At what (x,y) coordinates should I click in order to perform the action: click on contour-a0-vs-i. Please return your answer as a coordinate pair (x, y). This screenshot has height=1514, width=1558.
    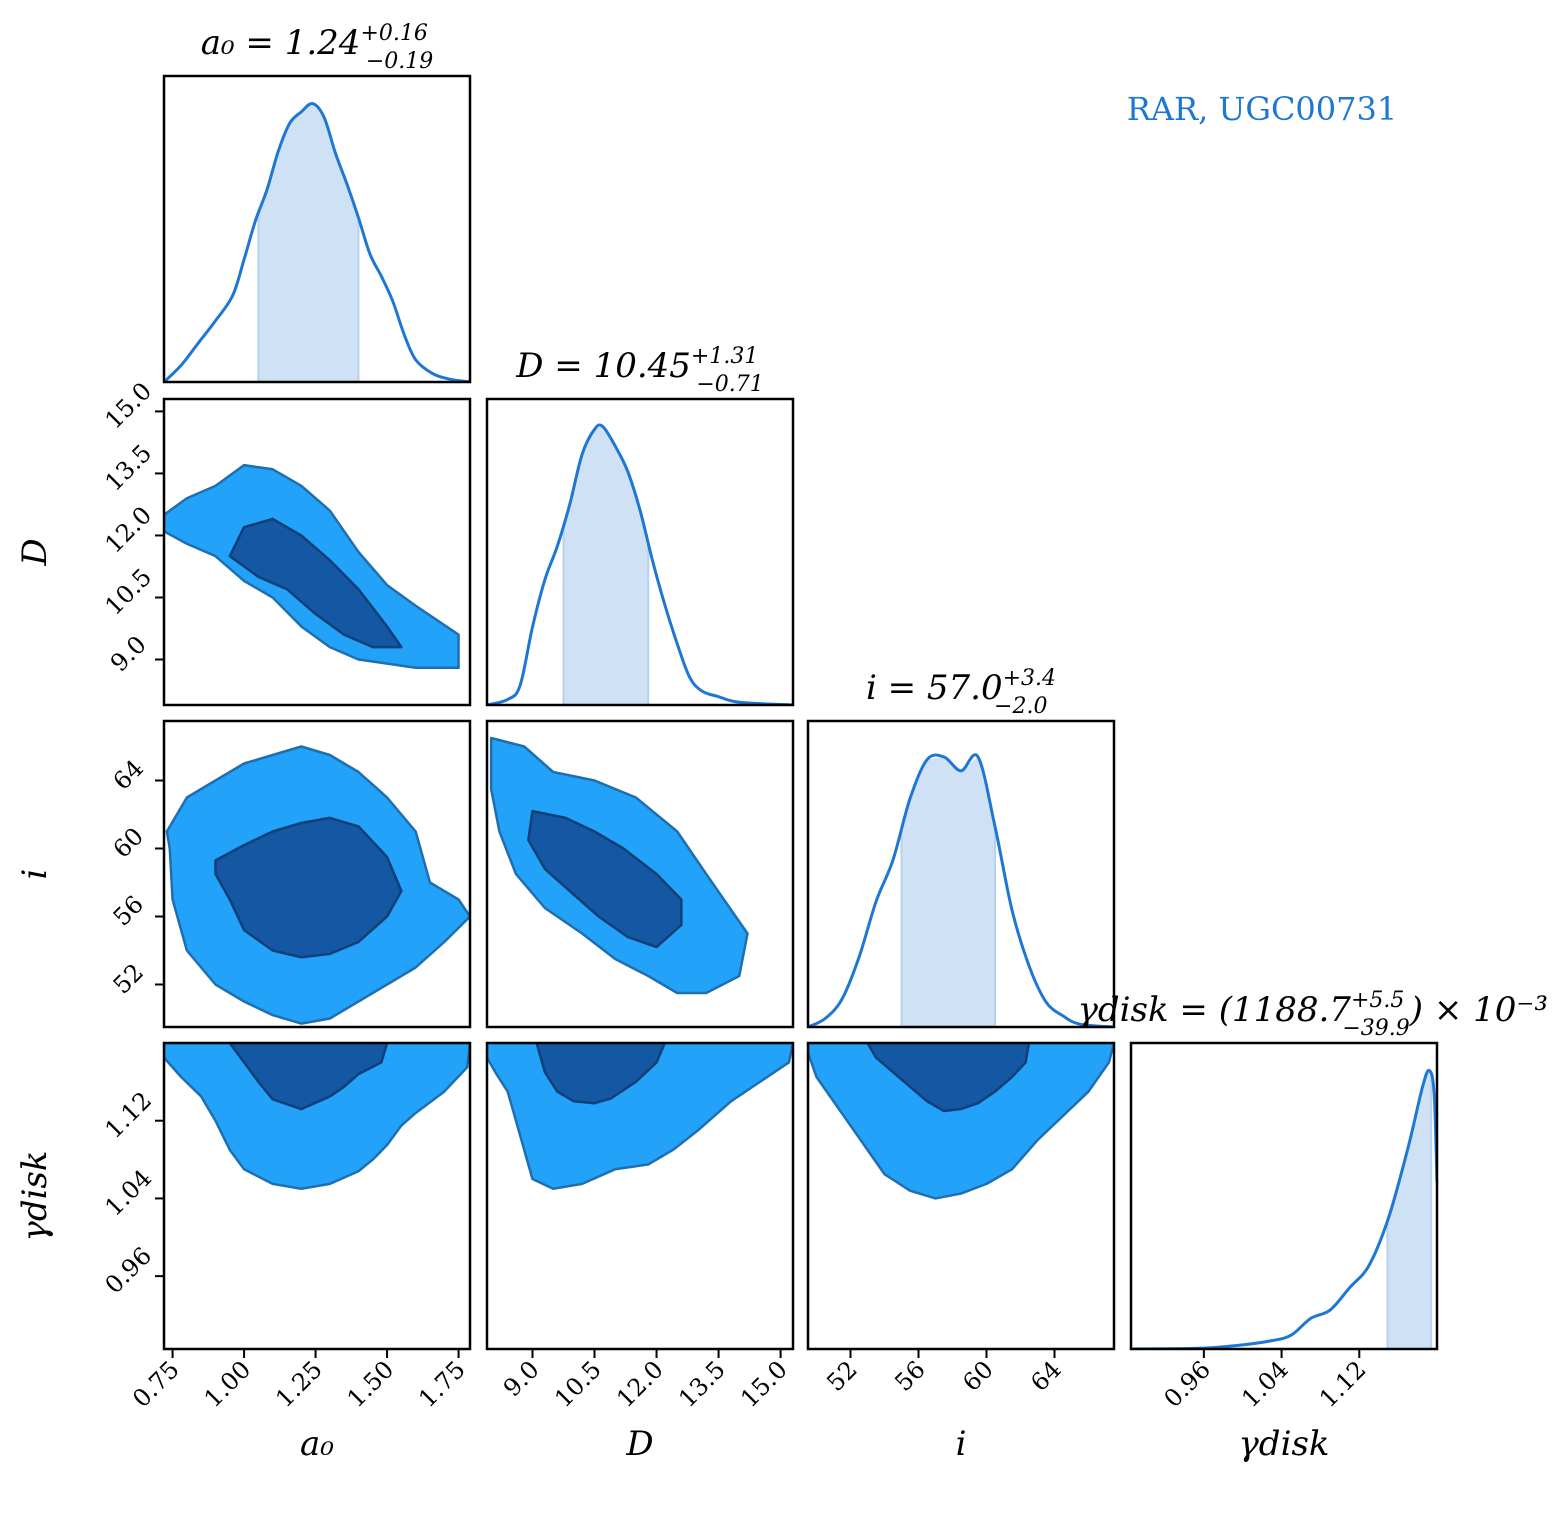
    Looking at the image, I should click on (317, 885).